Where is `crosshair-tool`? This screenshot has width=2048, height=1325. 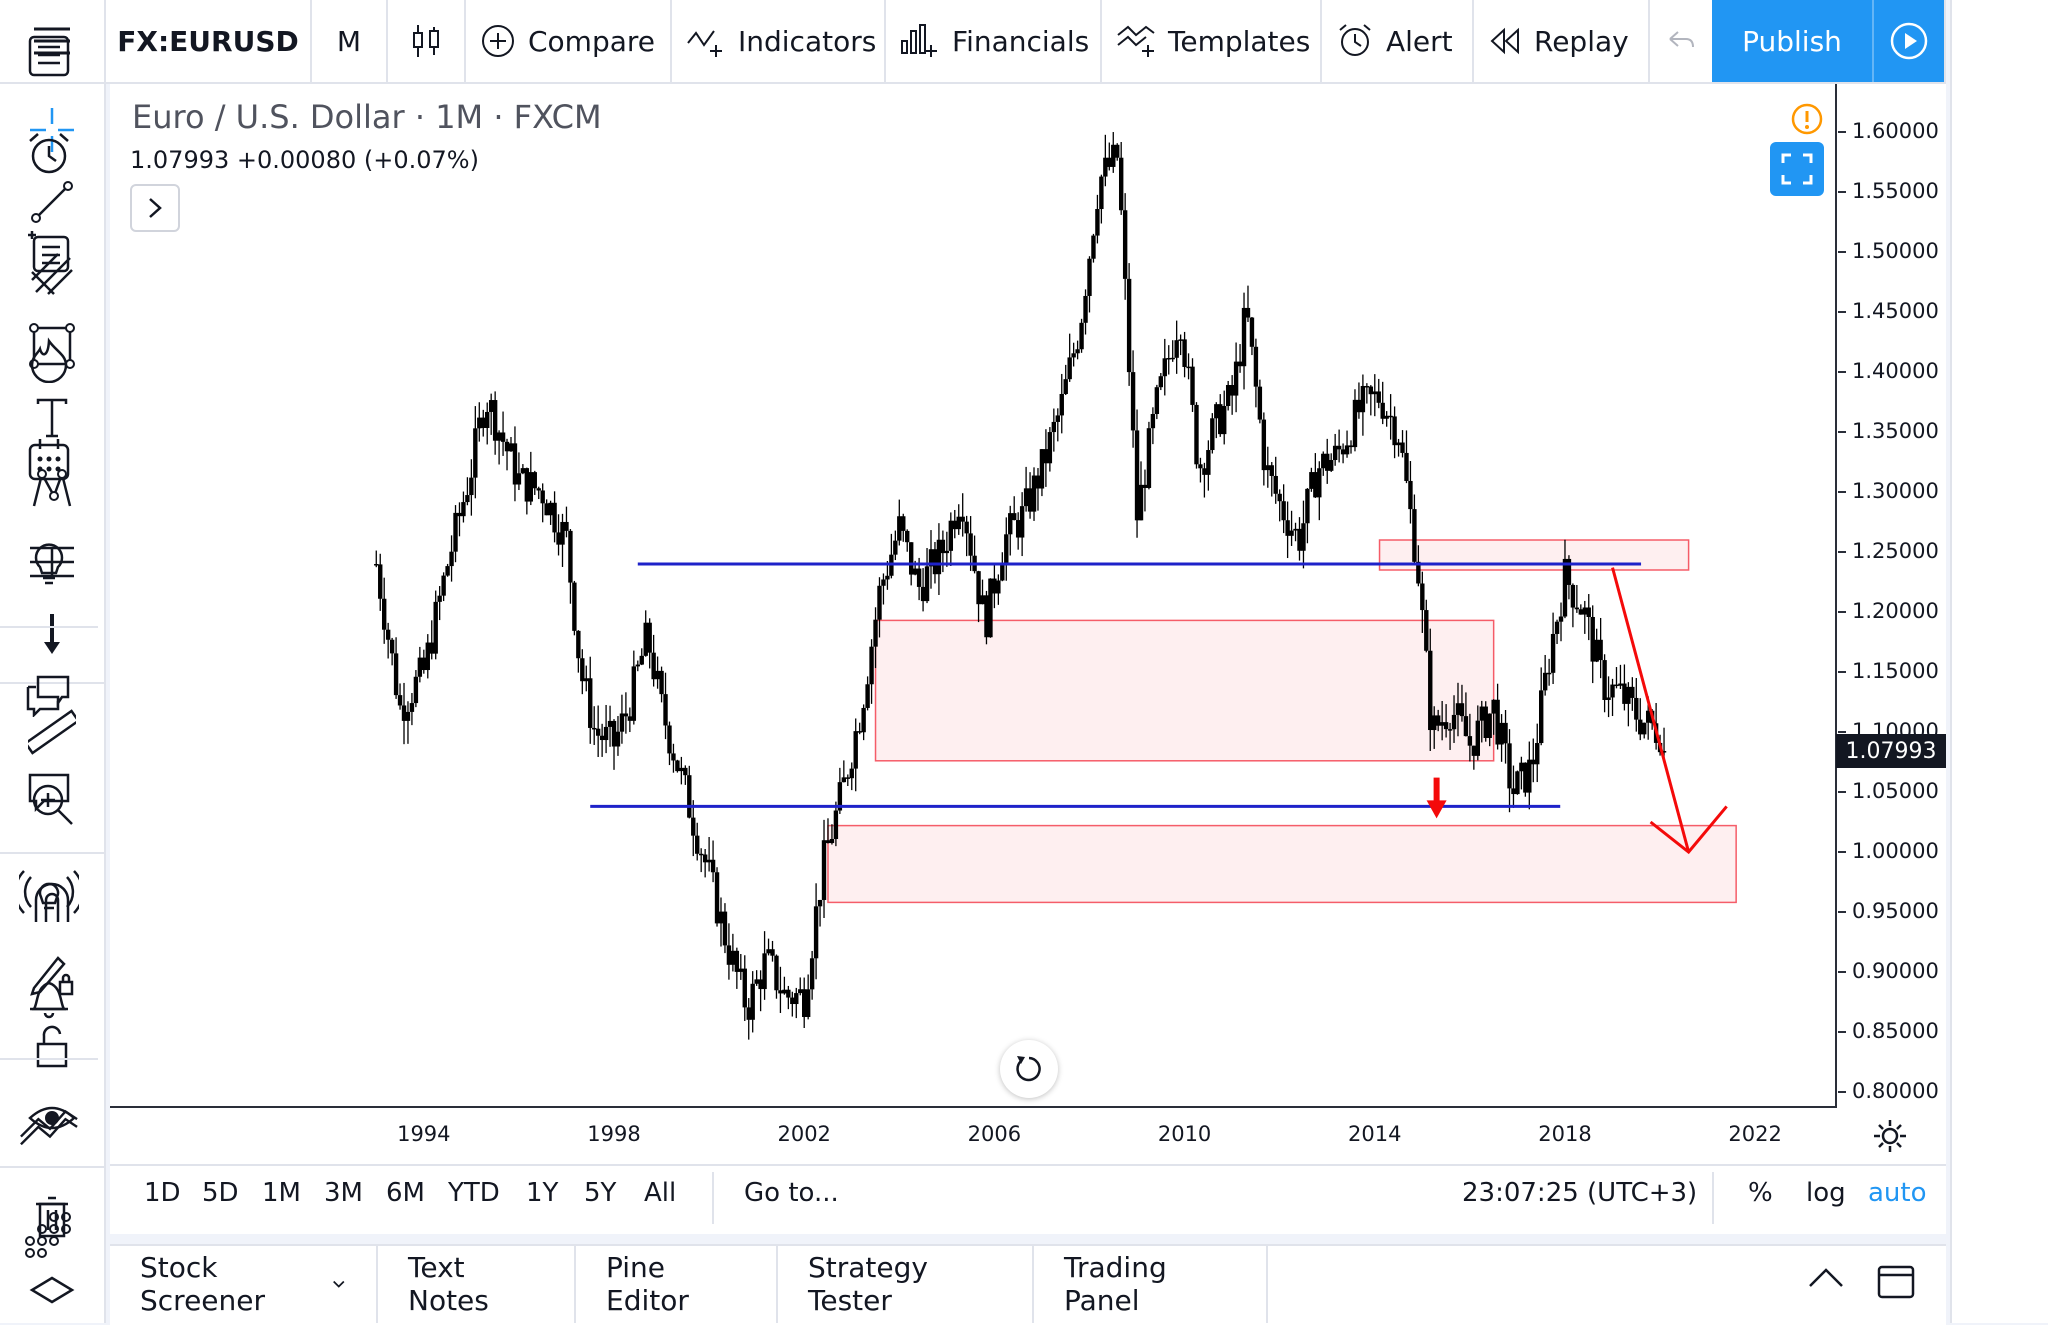
crosshair-tool is located at coordinates (52, 130).